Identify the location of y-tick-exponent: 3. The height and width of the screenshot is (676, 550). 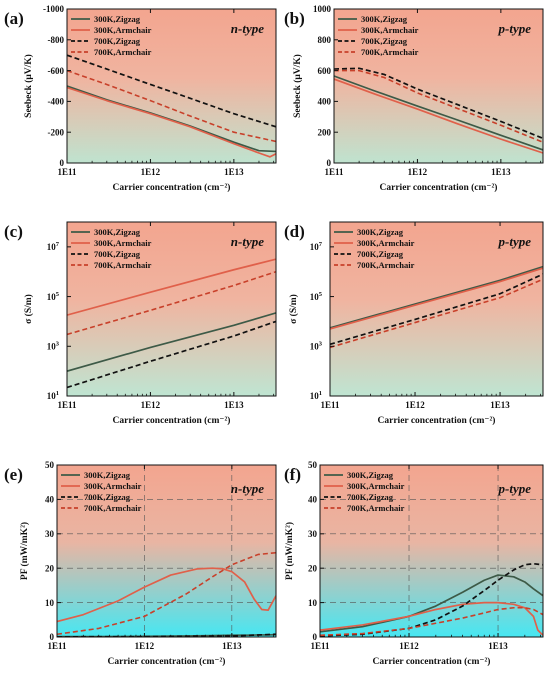
(58, 343).